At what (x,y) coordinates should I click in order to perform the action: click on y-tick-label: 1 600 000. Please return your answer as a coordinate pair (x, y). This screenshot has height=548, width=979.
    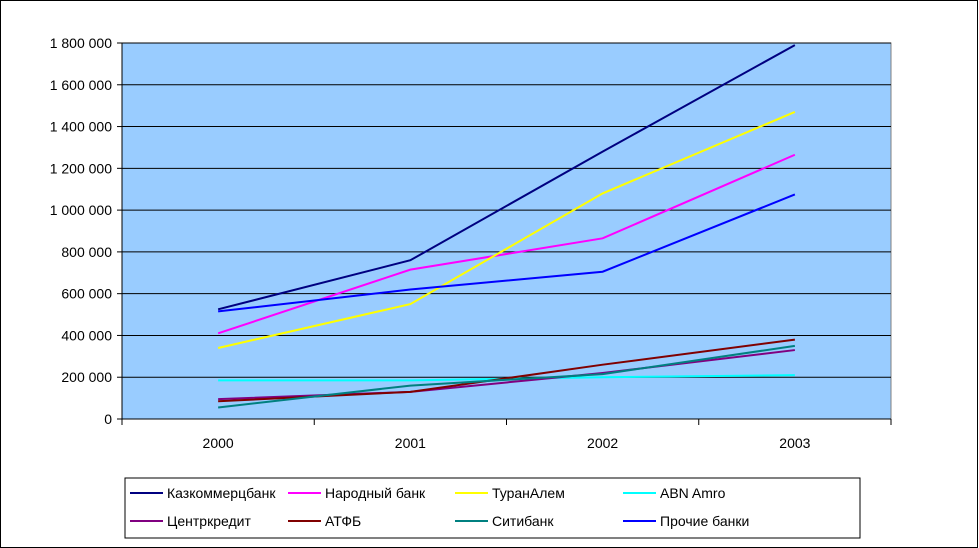
    Looking at the image, I should click on (81, 85).